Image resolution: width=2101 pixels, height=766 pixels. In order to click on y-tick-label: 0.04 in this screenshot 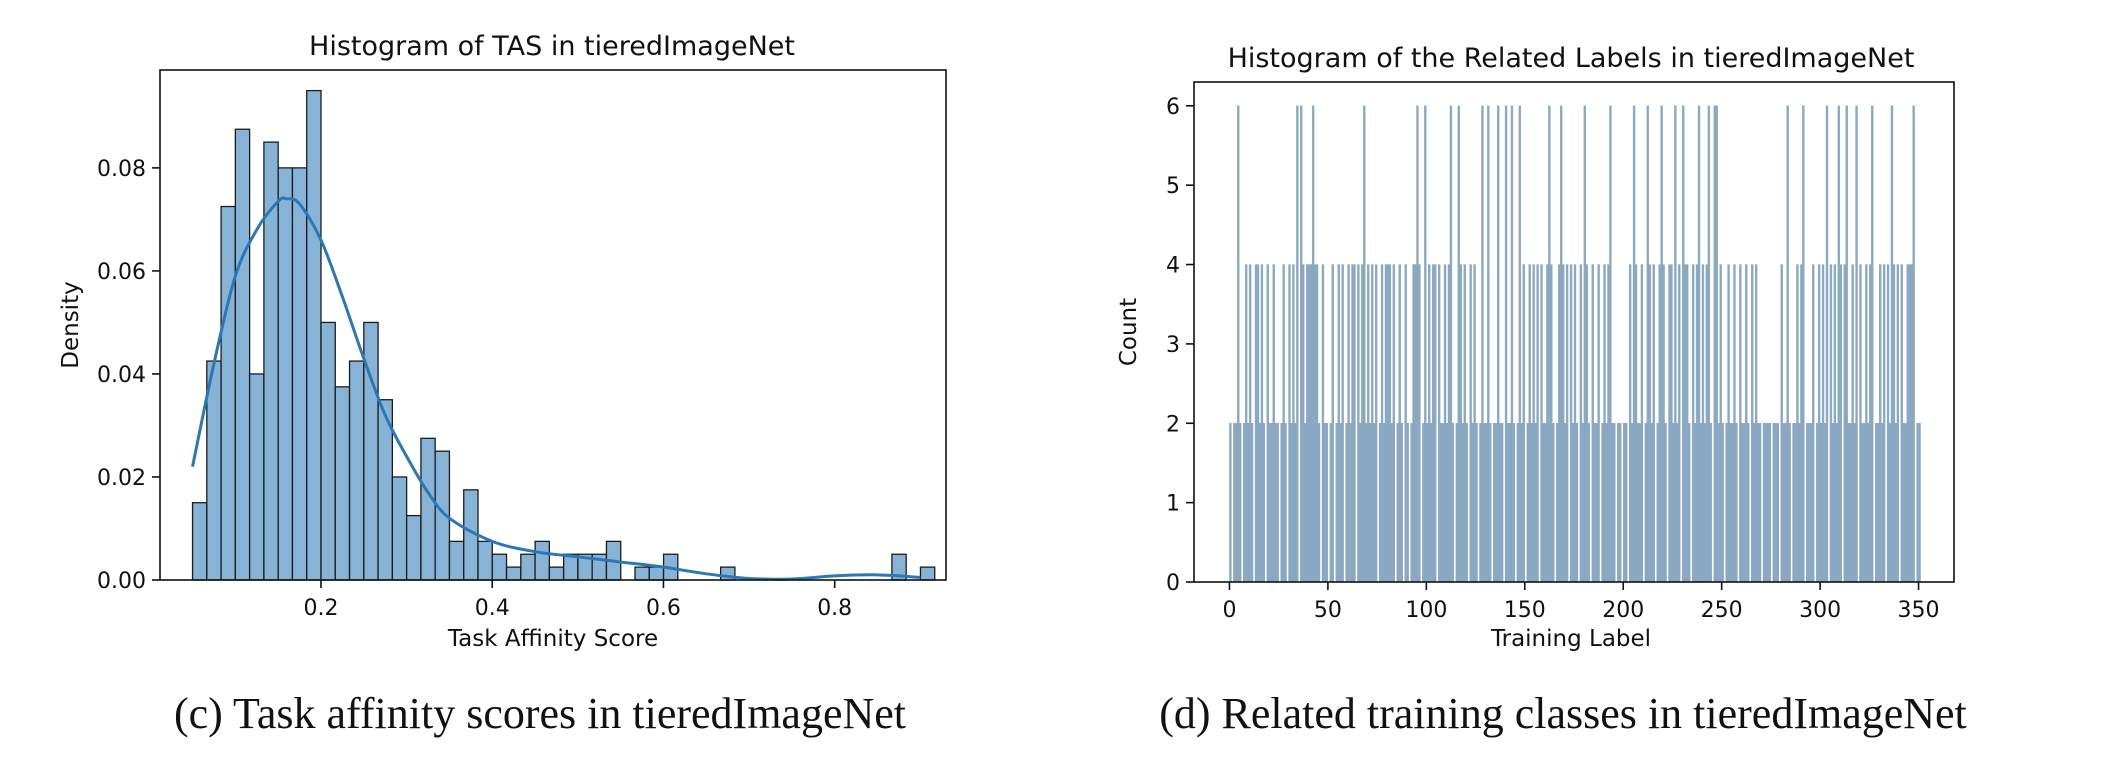, I will do `click(121, 375)`.